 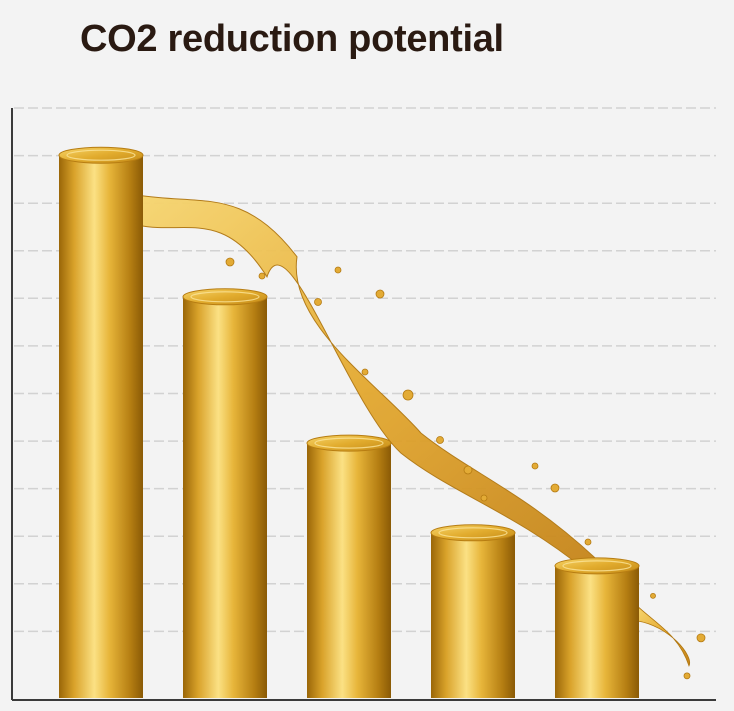 I want to click on chart-title: CO2 reduction potential, so click(x=292, y=39).